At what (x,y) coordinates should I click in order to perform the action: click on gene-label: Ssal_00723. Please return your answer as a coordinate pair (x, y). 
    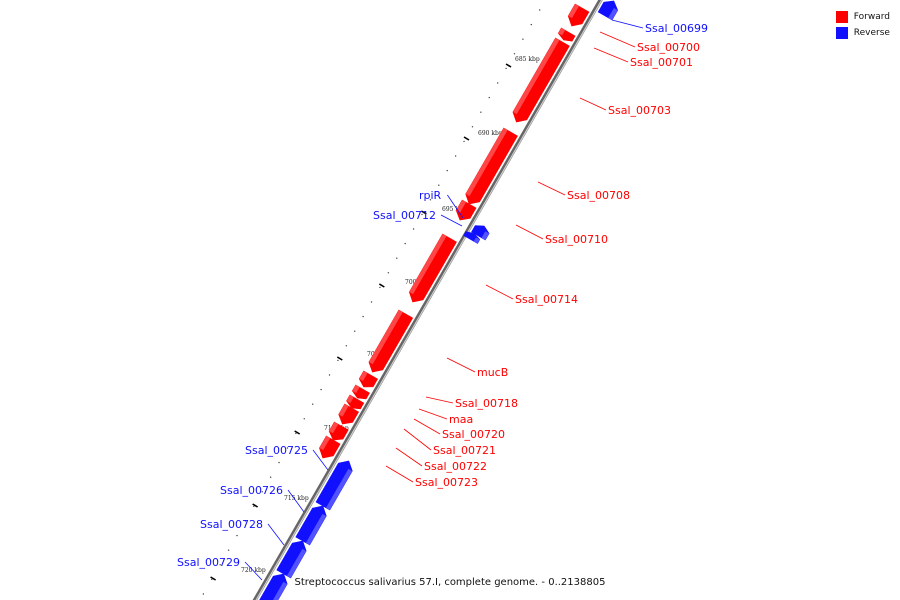
    Looking at the image, I should click on (446, 482).